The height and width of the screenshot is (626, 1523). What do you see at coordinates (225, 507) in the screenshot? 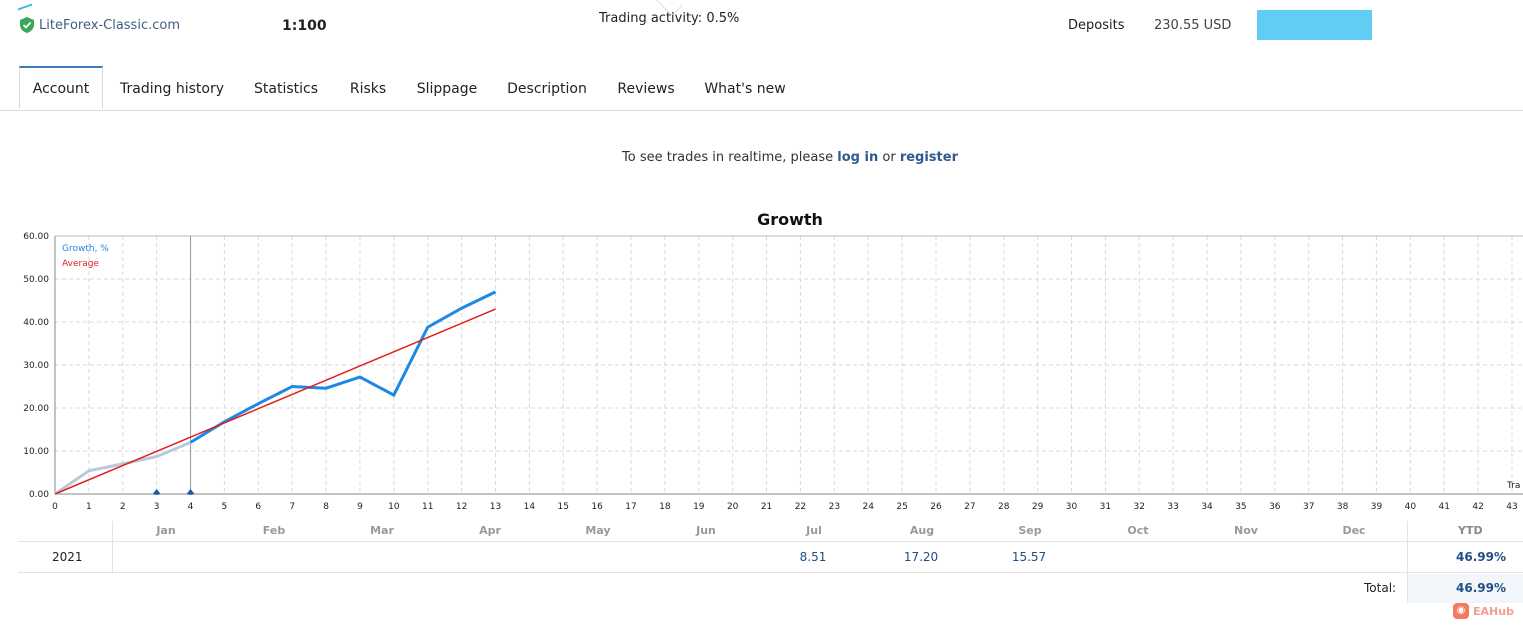
I see `x-tick-label: 5` at bounding box center [225, 507].